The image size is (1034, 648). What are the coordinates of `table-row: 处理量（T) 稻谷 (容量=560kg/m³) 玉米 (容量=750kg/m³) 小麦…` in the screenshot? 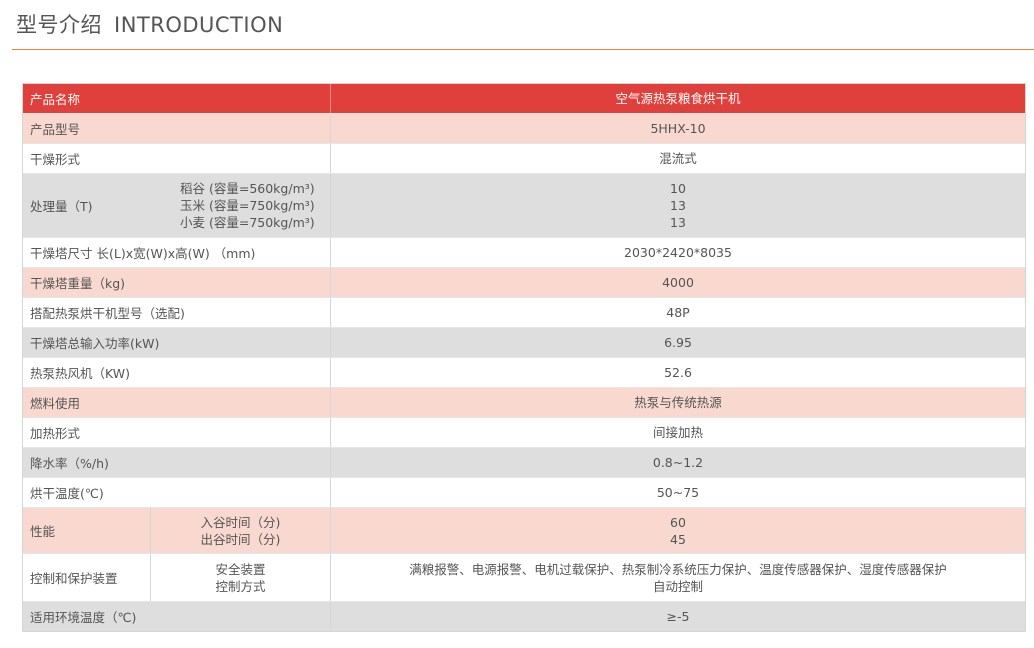 It's located at (524, 206).